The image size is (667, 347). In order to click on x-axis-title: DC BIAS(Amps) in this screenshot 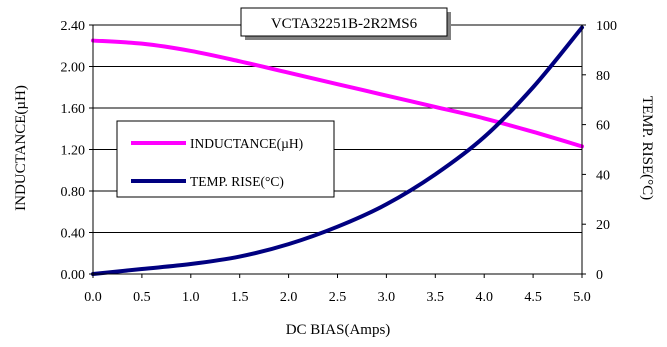, I will do `click(338, 330)`.